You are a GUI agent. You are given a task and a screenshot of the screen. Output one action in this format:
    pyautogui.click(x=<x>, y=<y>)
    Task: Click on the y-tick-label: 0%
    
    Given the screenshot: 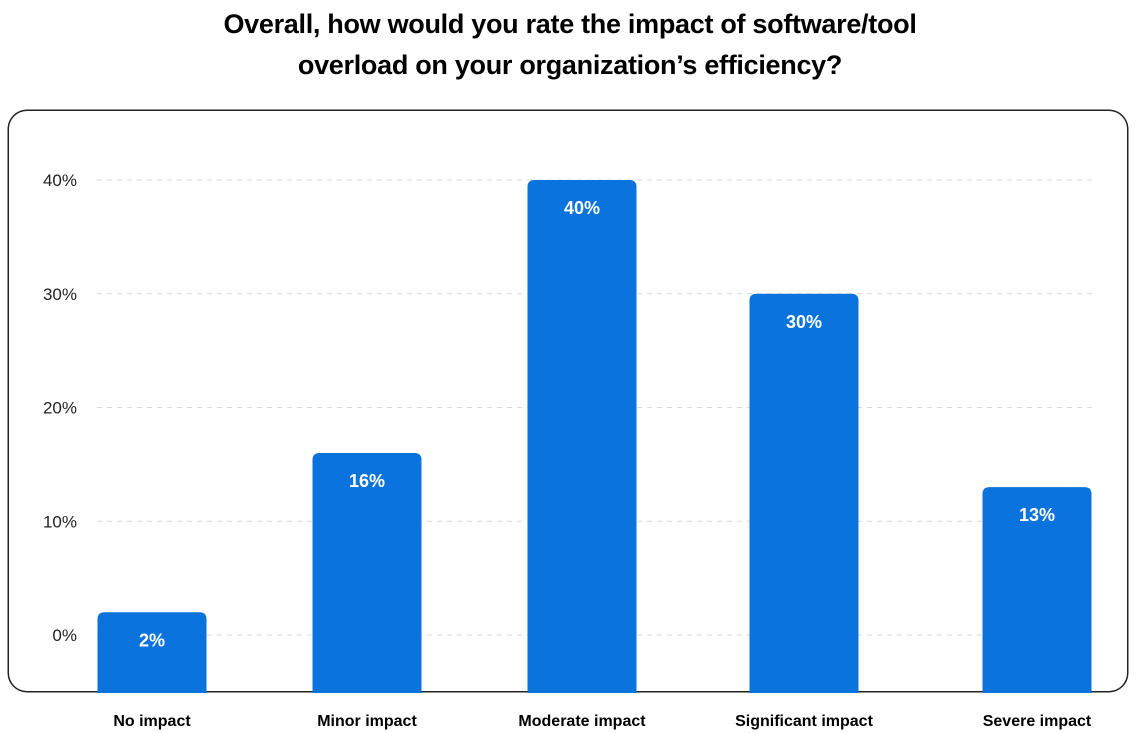 What is the action you would take?
    pyautogui.click(x=64, y=635)
    